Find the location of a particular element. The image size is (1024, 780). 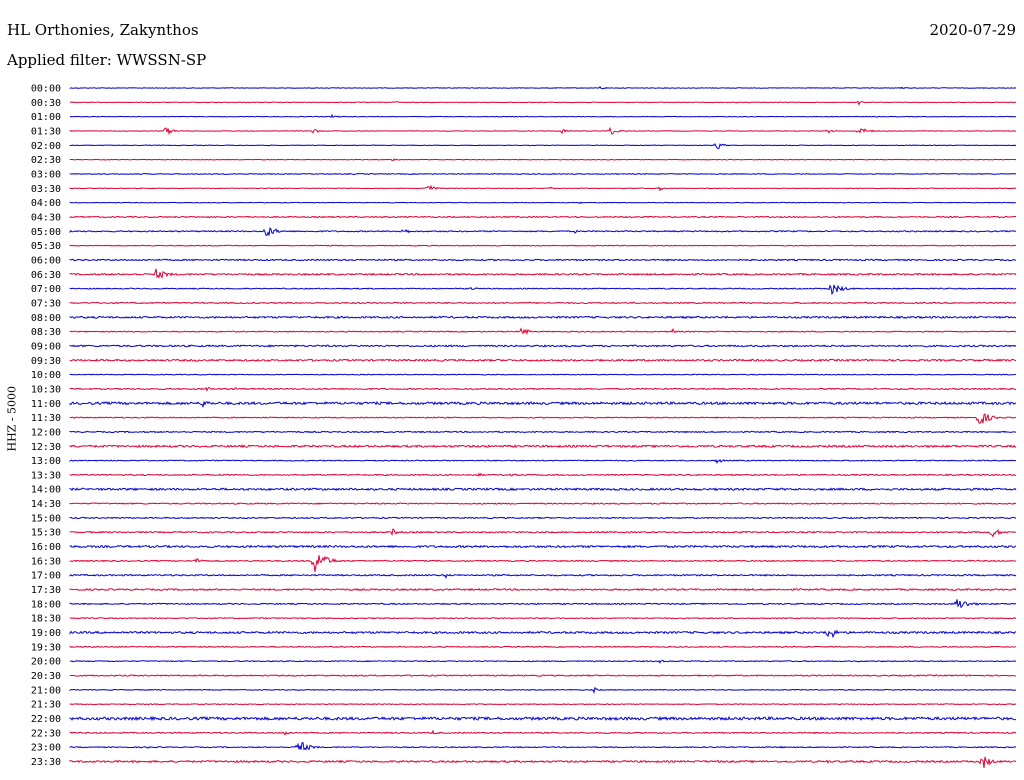

row-time-label: 15:30 is located at coordinates (46, 533).